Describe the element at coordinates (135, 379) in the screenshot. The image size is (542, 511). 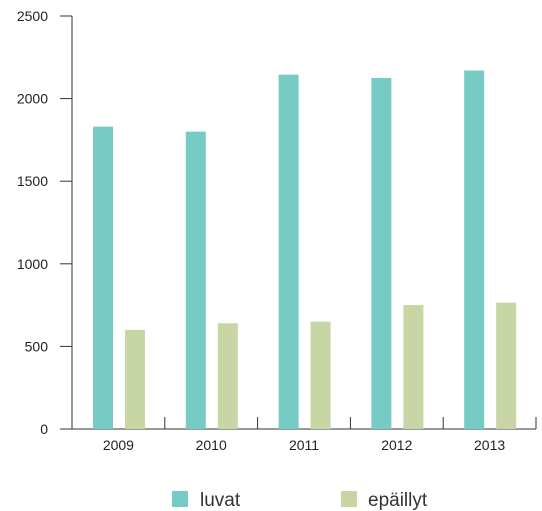
I see `bar-series2-2009` at that location.